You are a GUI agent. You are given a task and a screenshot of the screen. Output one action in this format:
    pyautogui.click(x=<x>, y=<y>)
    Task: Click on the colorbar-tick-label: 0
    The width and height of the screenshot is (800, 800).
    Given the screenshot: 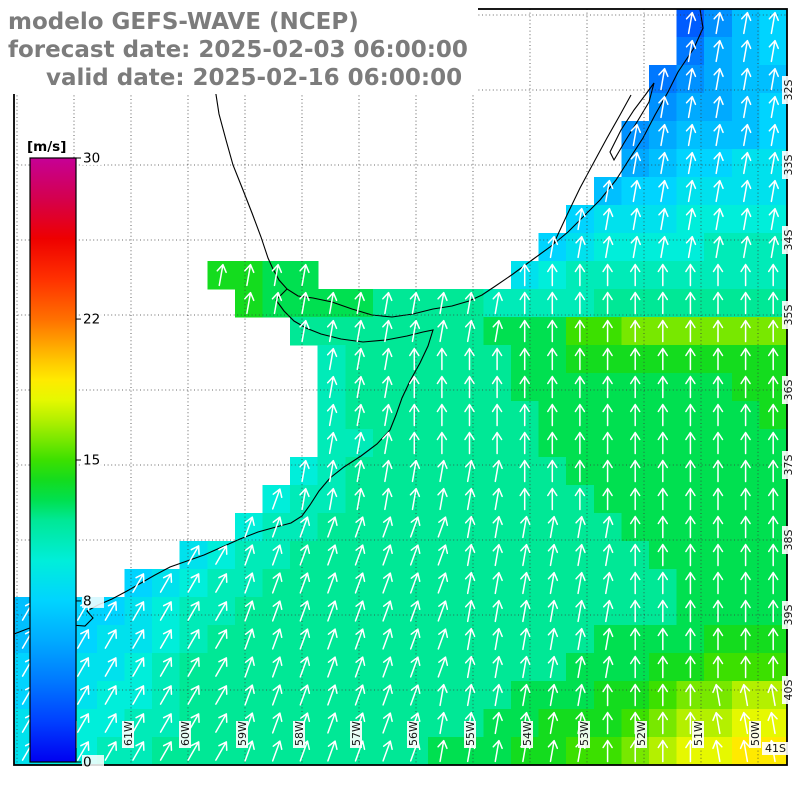 What is the action you would take?
    pyautogui.click(x=87, y=763)
    